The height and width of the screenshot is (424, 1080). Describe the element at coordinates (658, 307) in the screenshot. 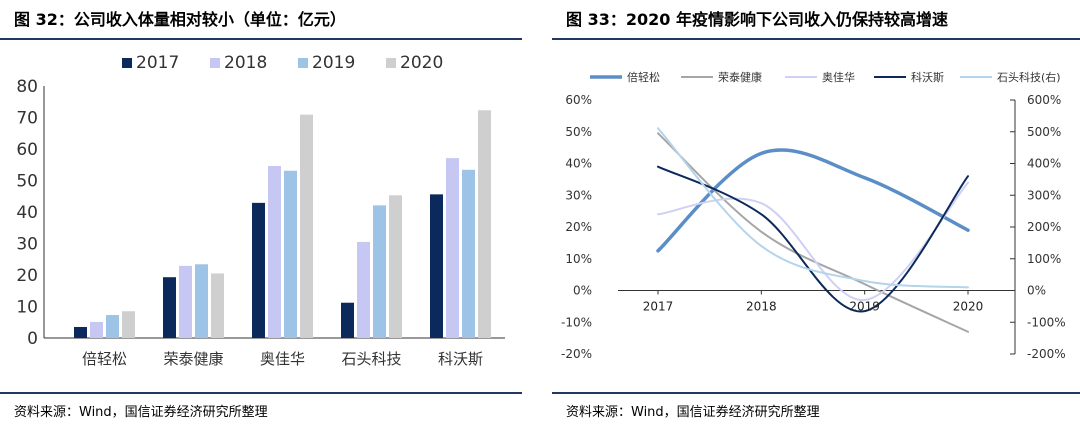

I see `x-category-label: 2017` at that location.